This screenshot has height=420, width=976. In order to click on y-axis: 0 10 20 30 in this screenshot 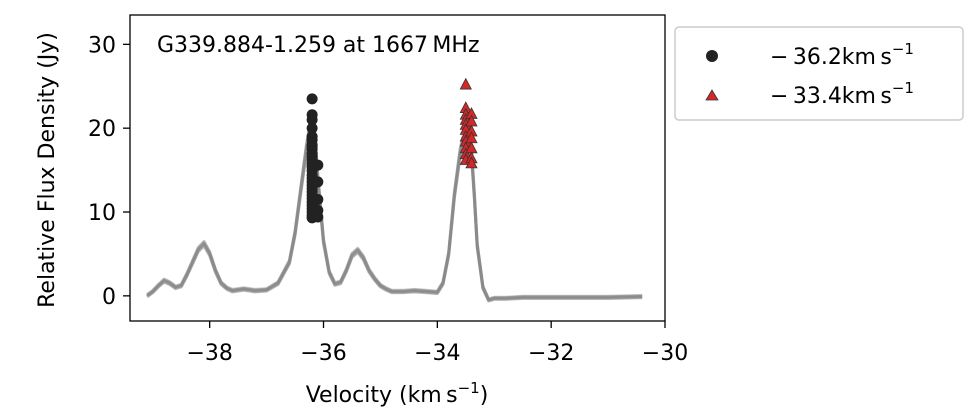, I will do `click(109, 171)`.